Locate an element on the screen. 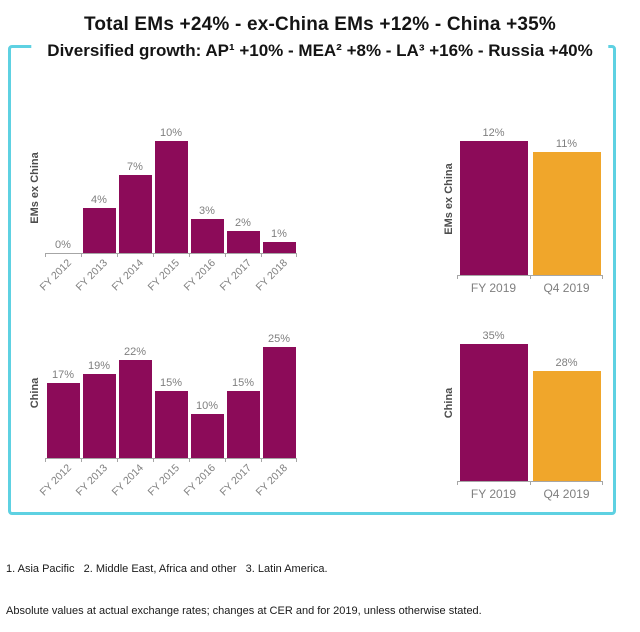 The height and width of the screenshot is (632, 640). bar-slot: 0% is located at coordinates (63, 188).